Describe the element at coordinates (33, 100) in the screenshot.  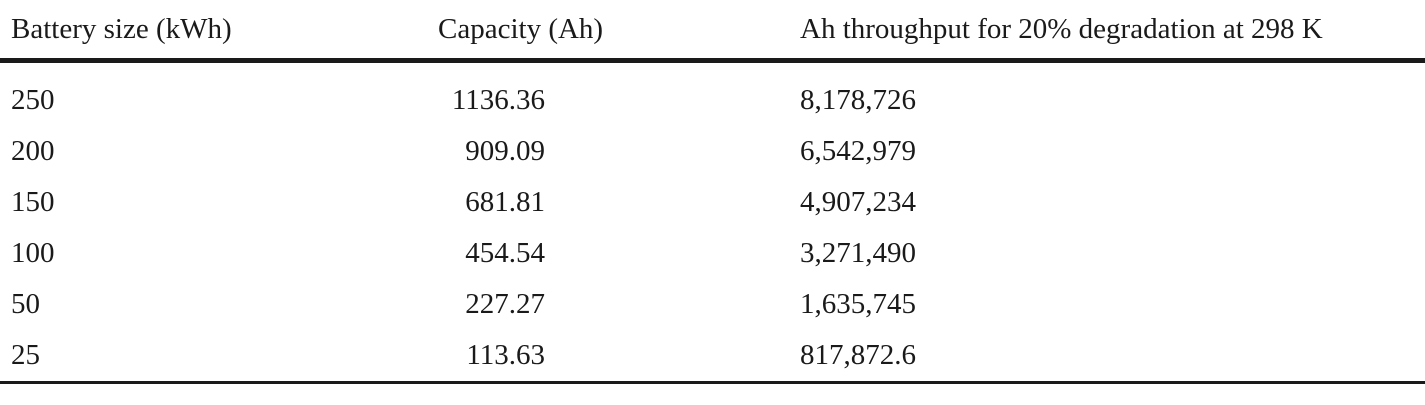
I see `cell-battery-size: 250` at that location.